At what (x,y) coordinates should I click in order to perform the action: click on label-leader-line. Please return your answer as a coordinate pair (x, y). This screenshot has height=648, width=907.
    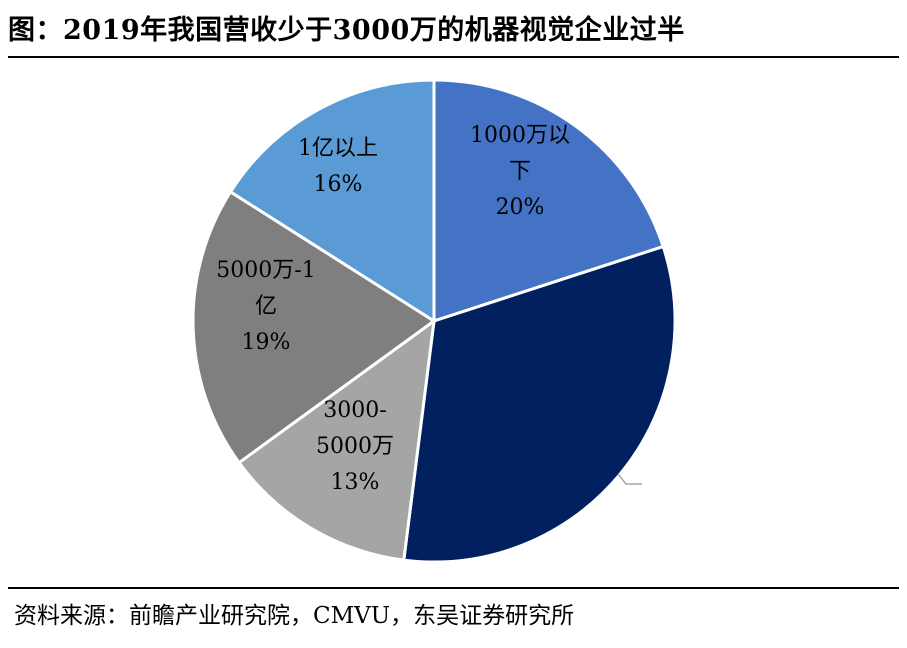
    Looking at the image, I should click on (630, 479).